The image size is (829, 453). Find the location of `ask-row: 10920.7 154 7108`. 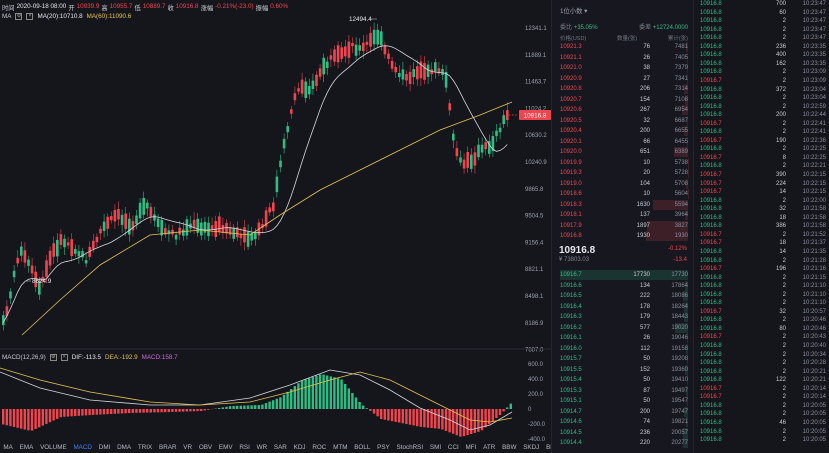

ask-row: 10920.7 154 7108 is located at coordinates (624, 99).